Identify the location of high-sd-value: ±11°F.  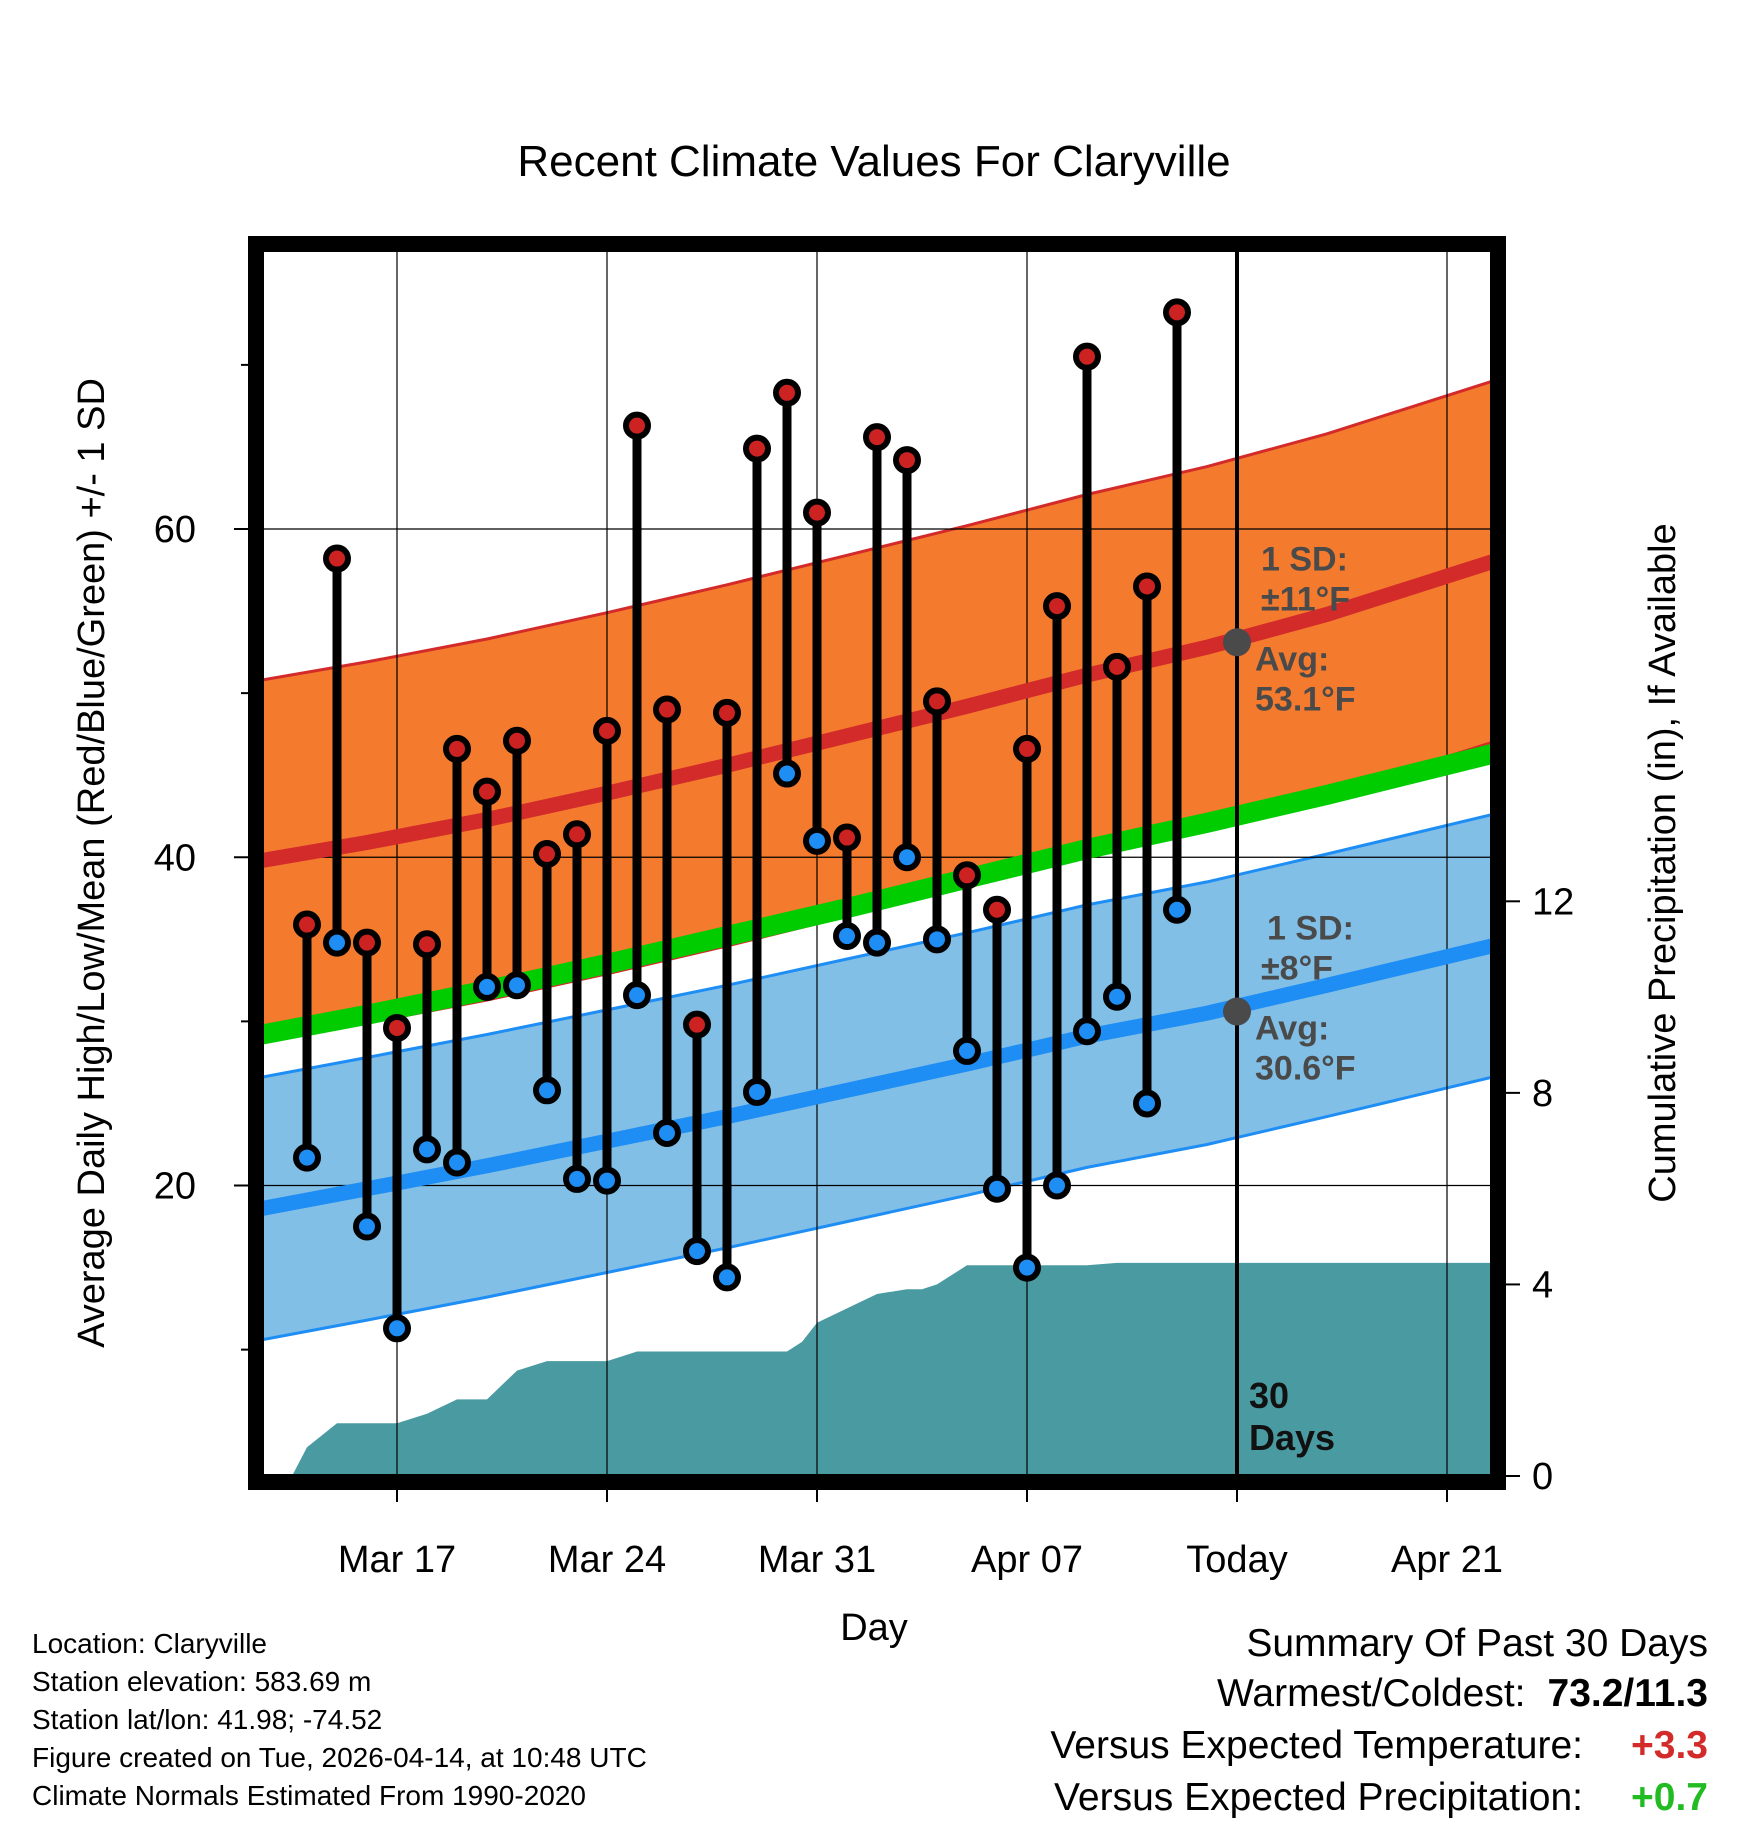
(1305, 599).